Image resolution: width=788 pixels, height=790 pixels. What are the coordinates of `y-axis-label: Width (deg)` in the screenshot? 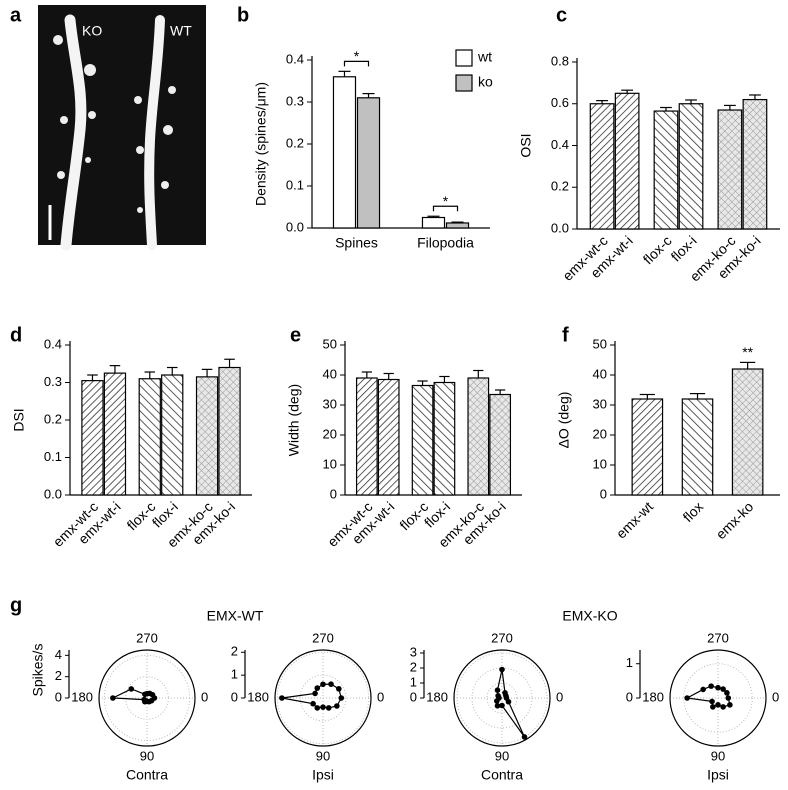 It's located at (294, 420).